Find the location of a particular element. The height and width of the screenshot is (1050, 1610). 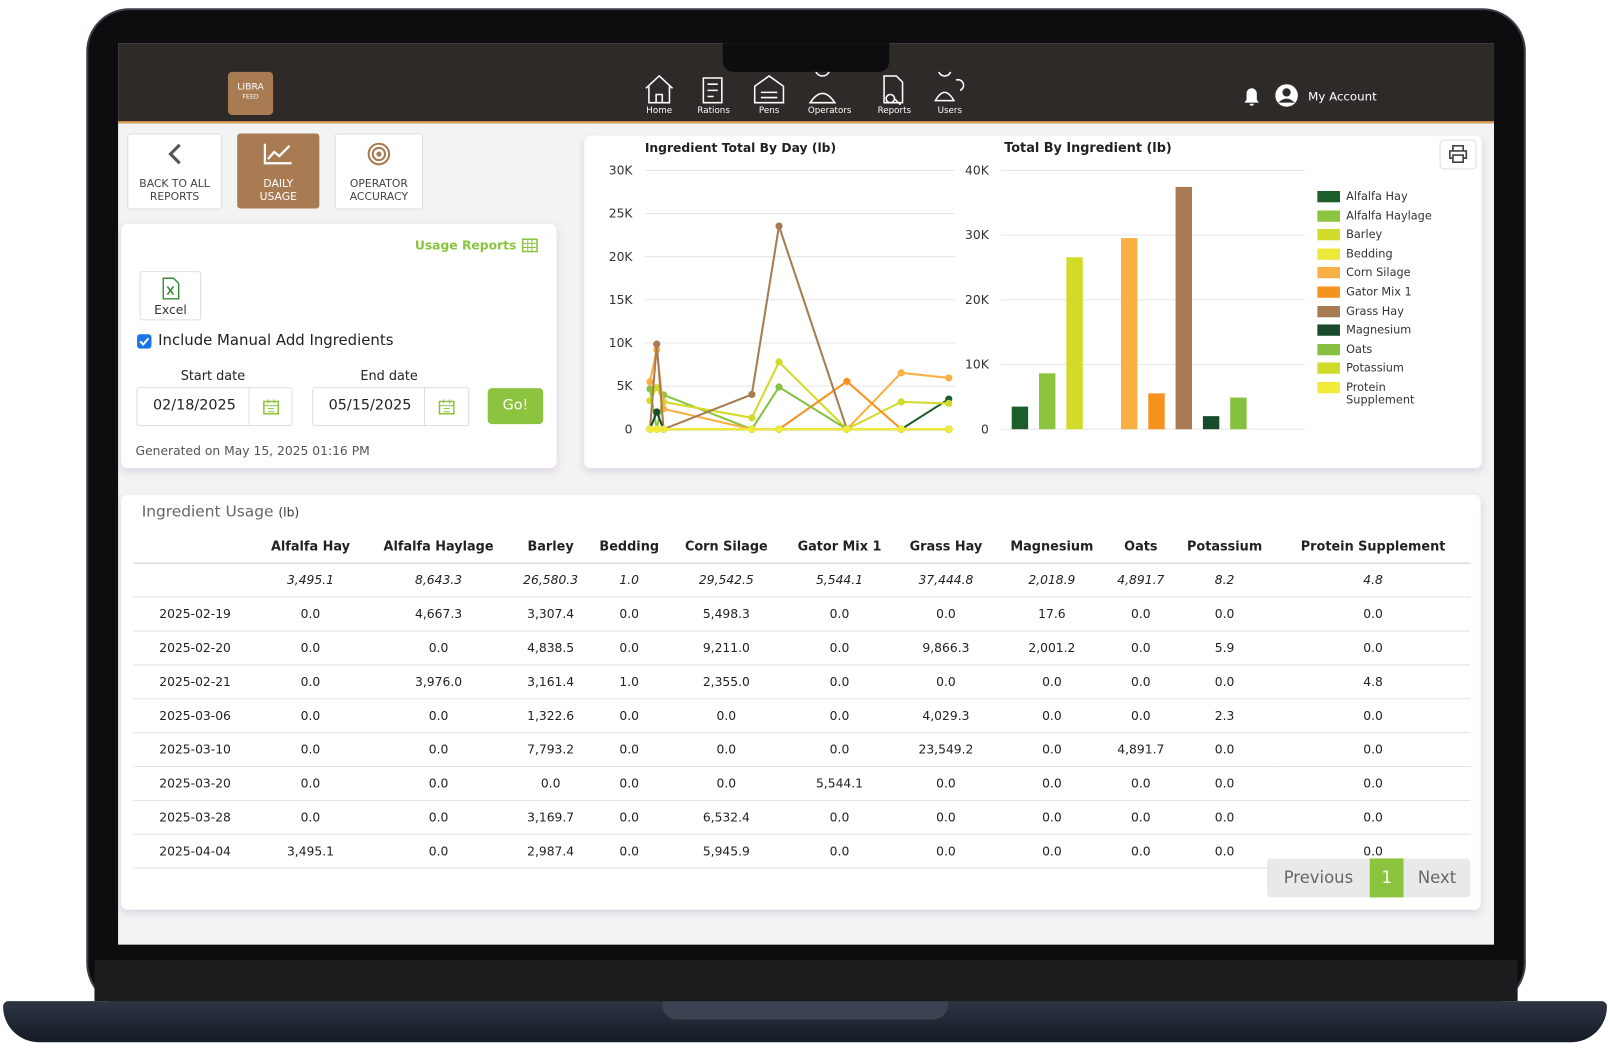

page-button: 1 is located at coordinates (1386, 878).